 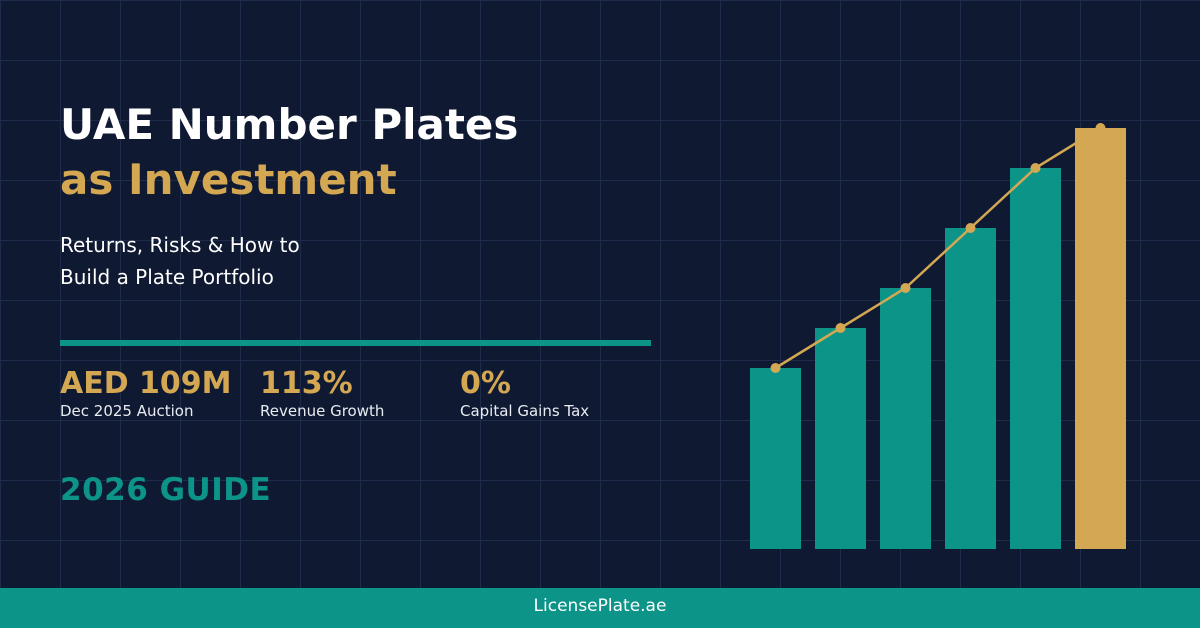 What do you see at coordinates (166, 490) in the screenshot?
I see `guide-badge: 2026 GUIDE` at bounding box center [166, 490].